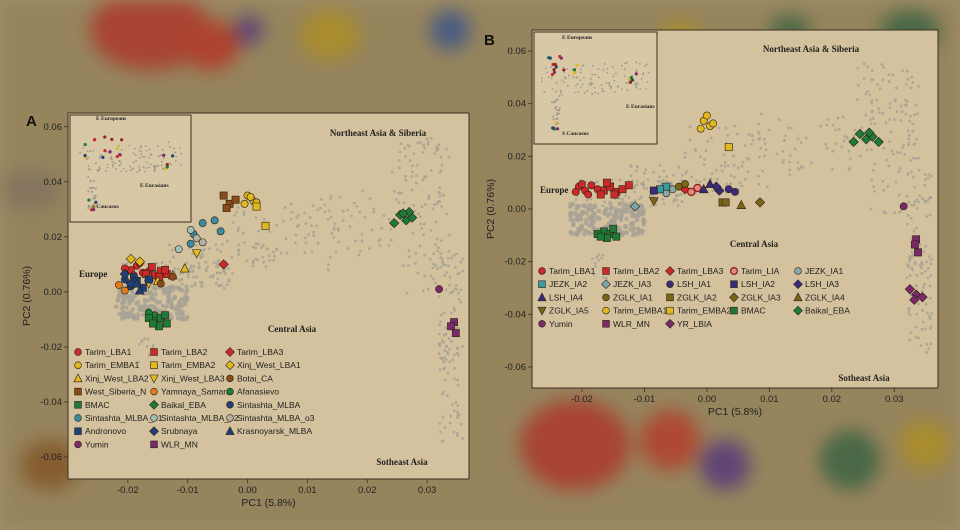 The image size is (960, 530). What do you see at coordinates (107, 365) in the screenshot?
I see `legend-entry: Tarim_EMBA1` at bounding box center [107, 365].